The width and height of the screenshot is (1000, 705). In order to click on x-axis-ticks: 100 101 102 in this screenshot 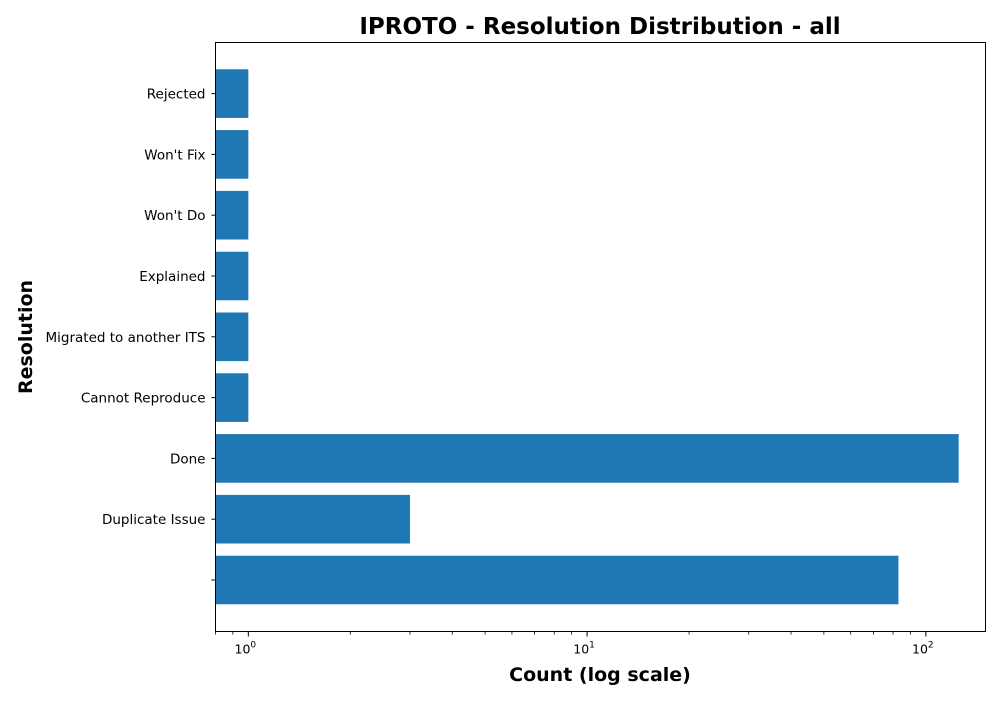, I will do `click(574, 644)`.